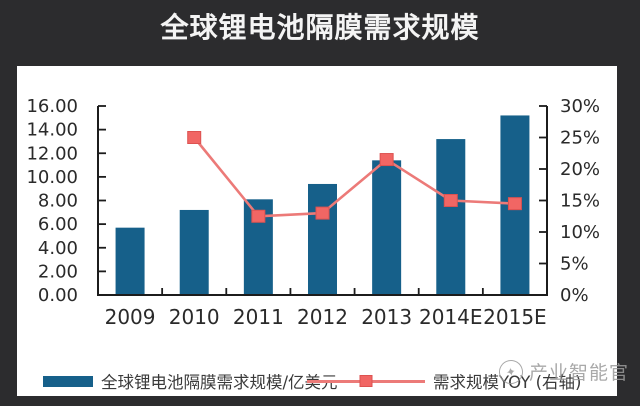  I want to click on watermark: ✦ 产业智能官, so click(563, 371).